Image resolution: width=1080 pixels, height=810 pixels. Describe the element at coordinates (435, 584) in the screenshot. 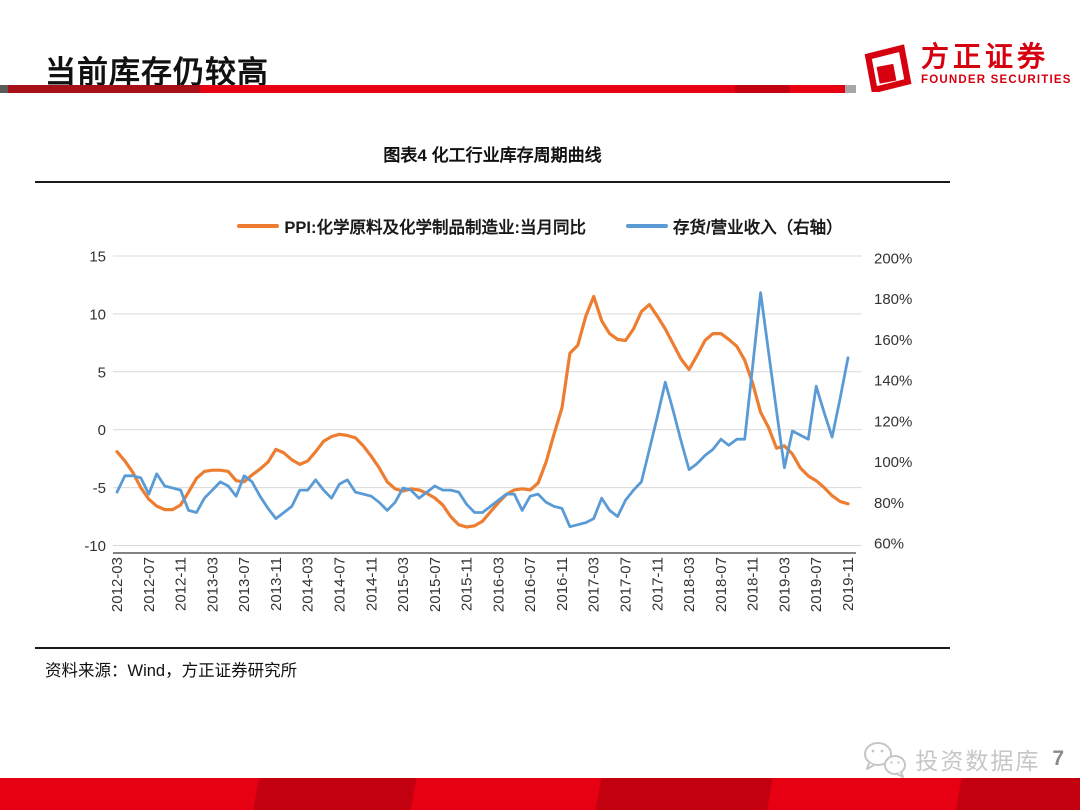

I see `x-axis-tick-label: 2015-07` at that location.